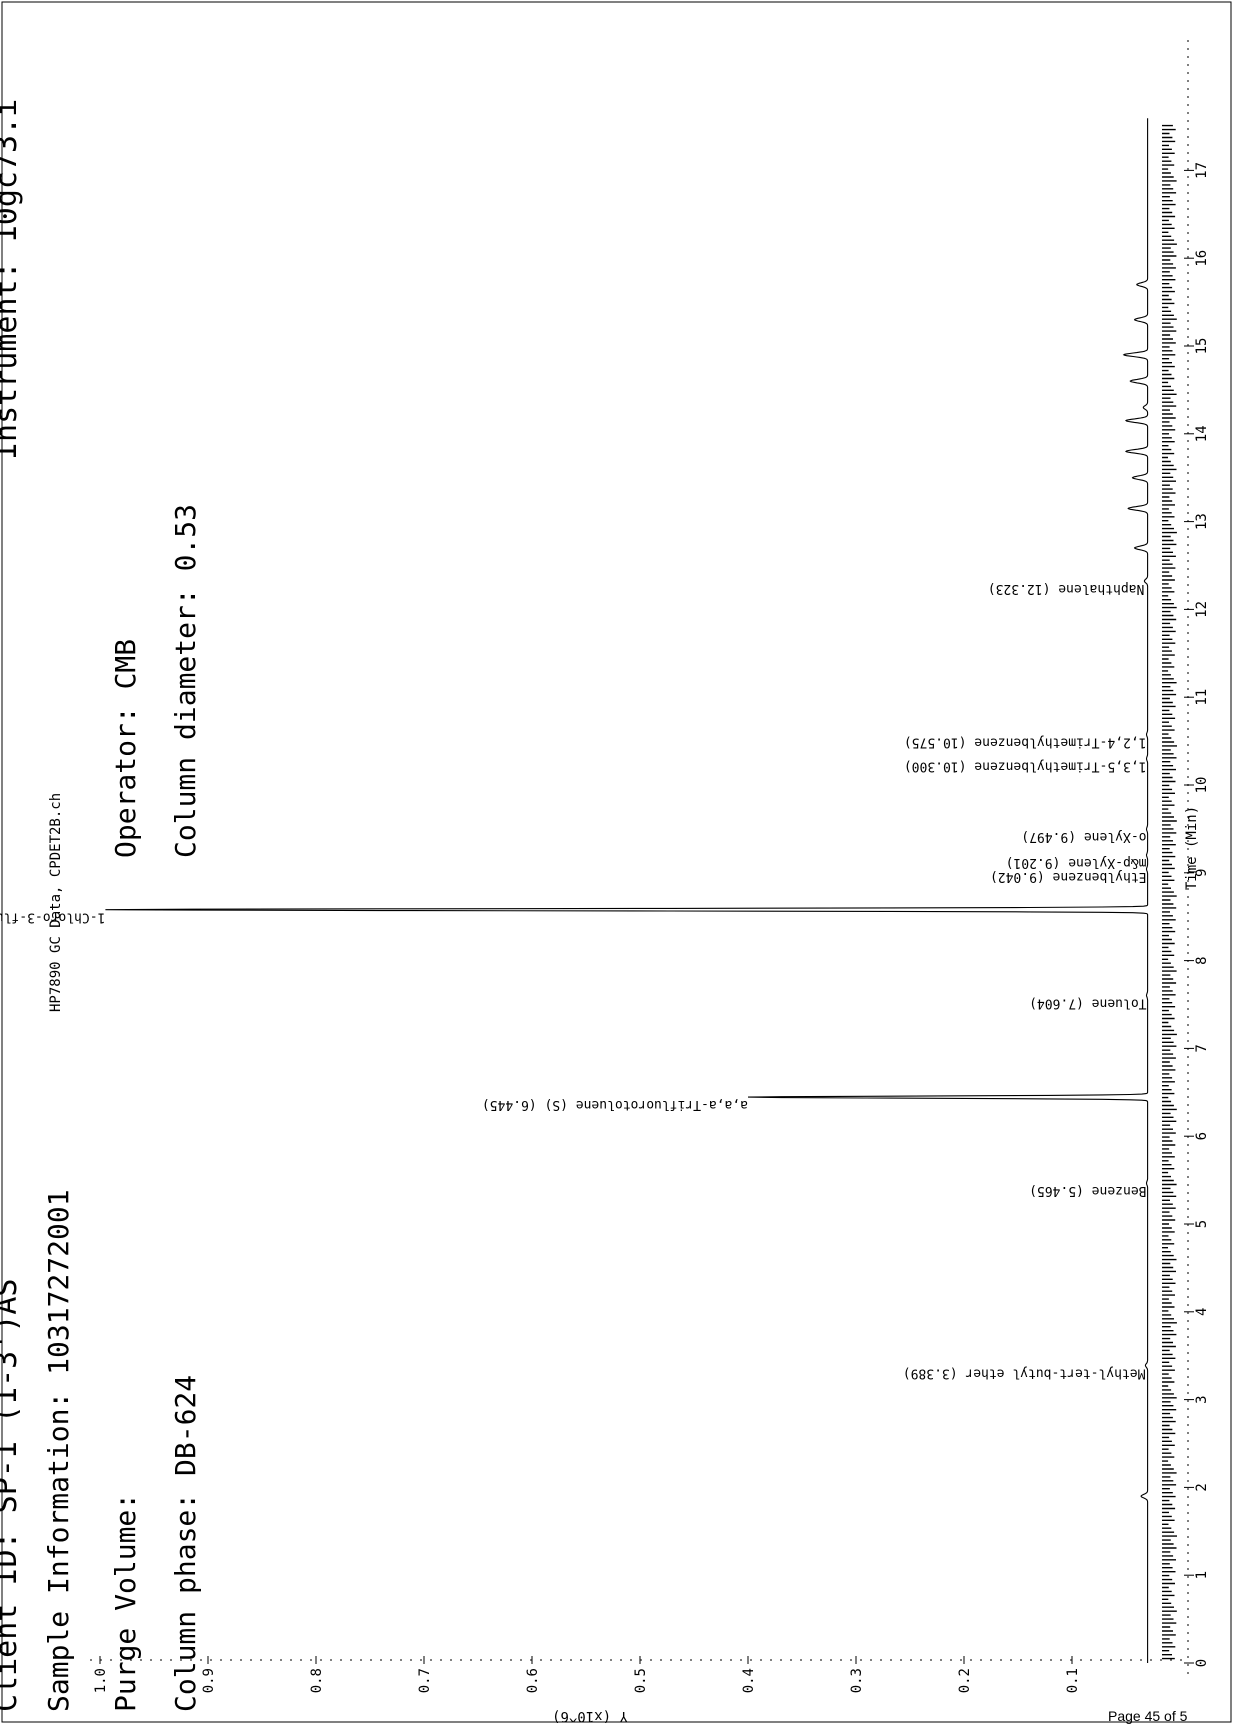 The width and height of the screenshot is (1233, 1726). I want to click on intensity-tick-label: 0.7, so click(425, 1680).